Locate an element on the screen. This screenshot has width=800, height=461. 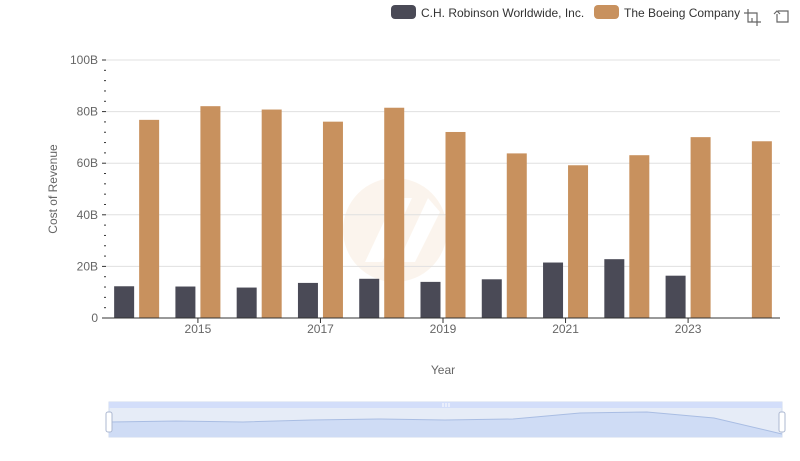
x-axis-ticks: 2015 2017 2019 2021 2023 is located at coordinates (443, 327).